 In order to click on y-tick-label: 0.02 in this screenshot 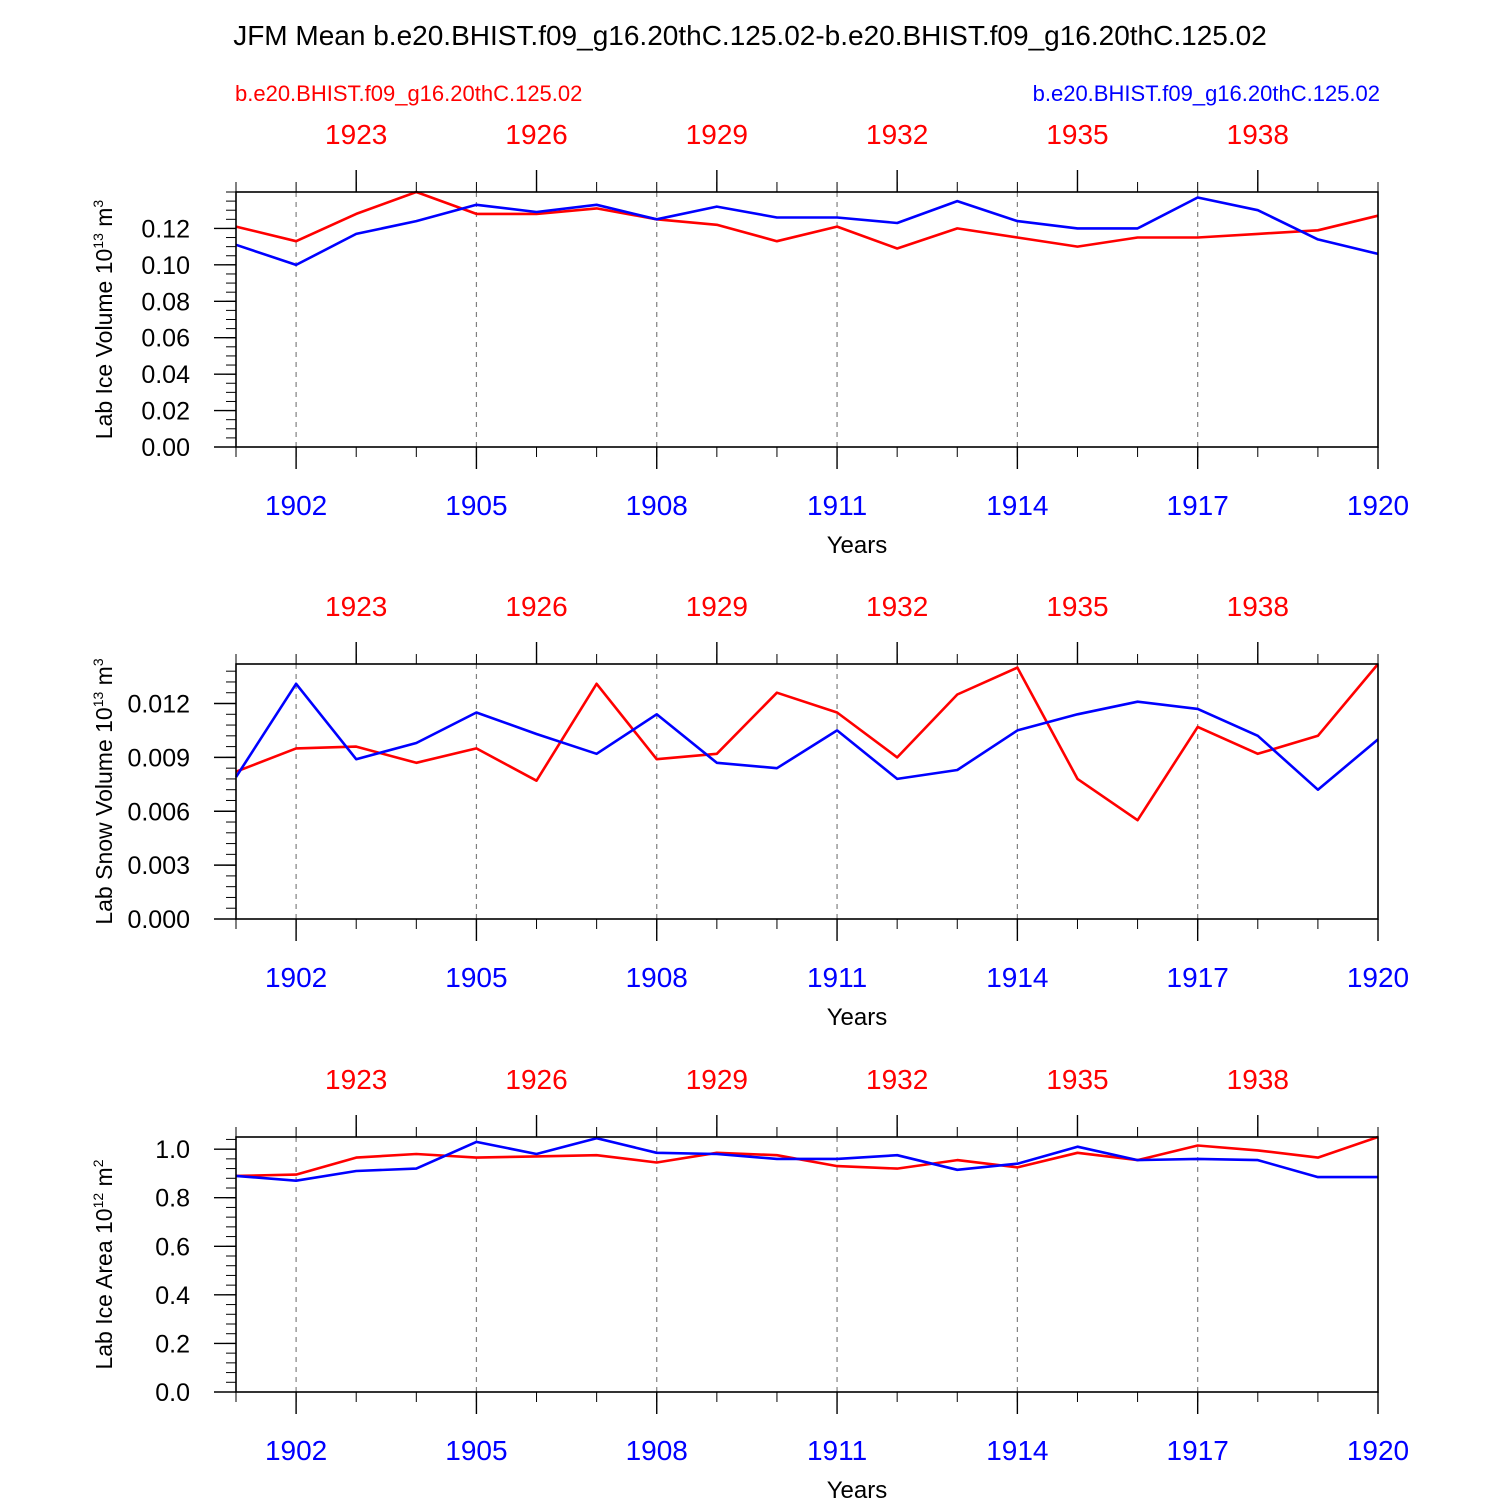, I will do `click(165, 412)`.